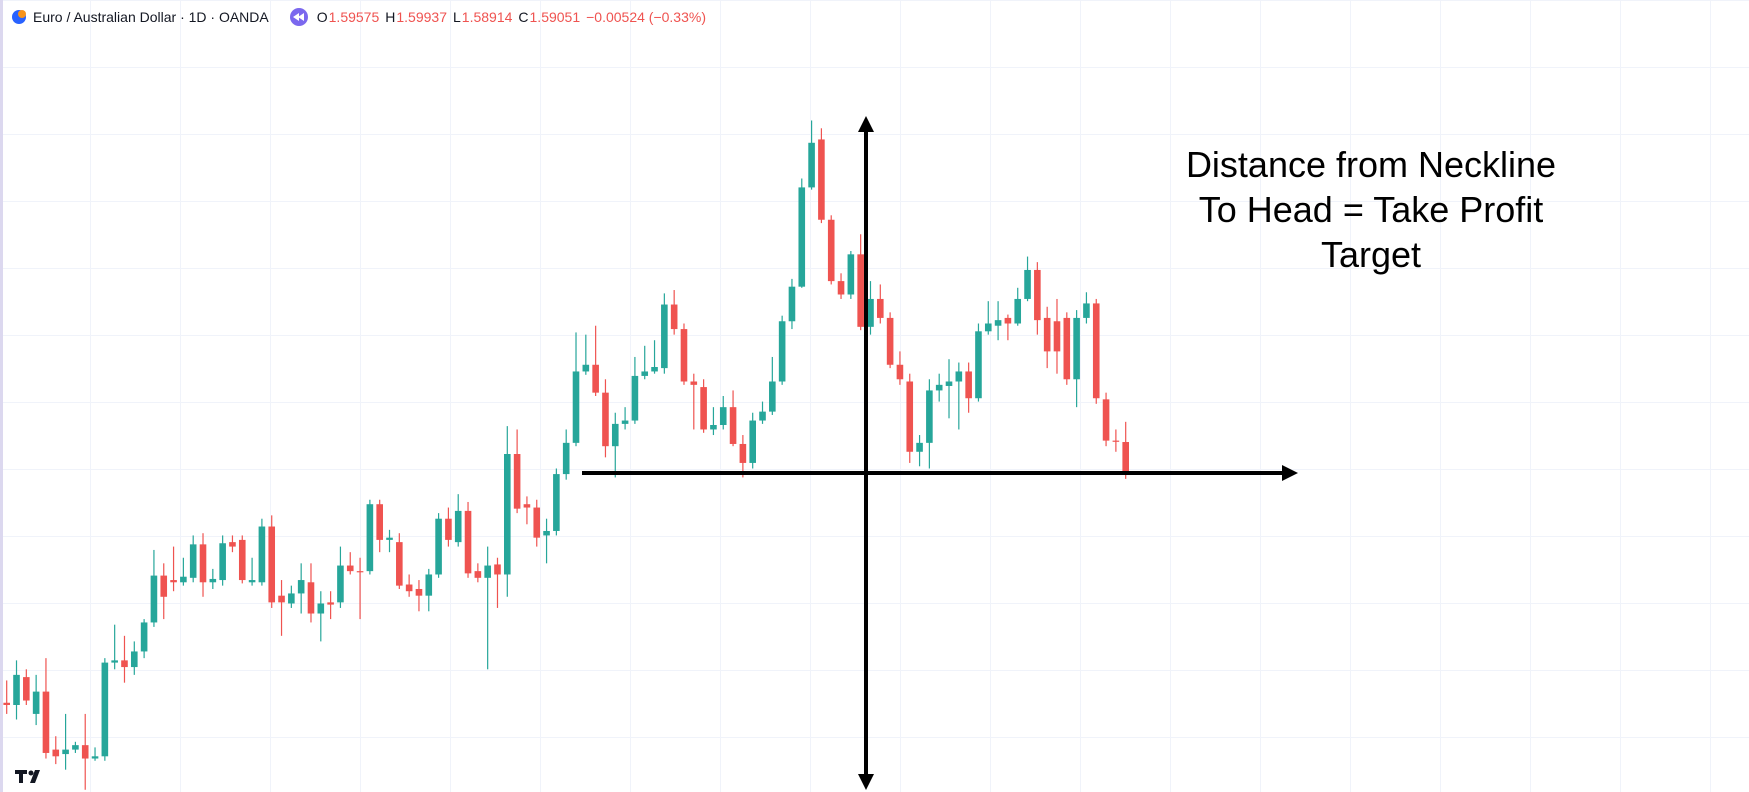 The image size is (1749, 792). Describe the element at coordinates (322, 17) in the screenshot. I see `ohlc-label: O` at that location.